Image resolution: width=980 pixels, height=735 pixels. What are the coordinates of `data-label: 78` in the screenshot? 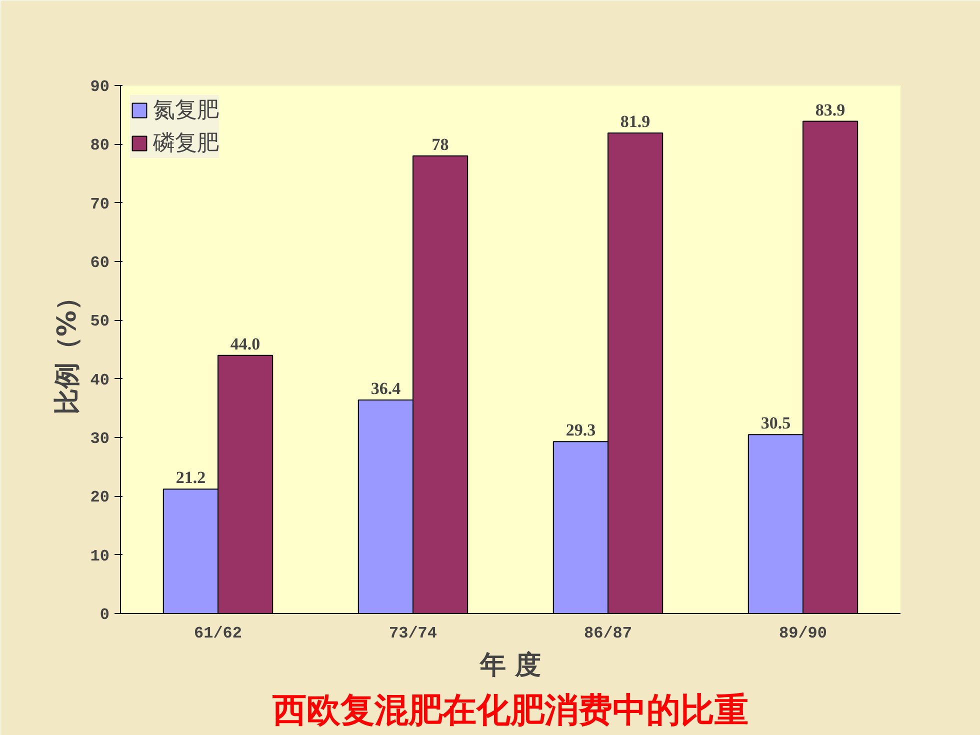 It's located at (440, 144).